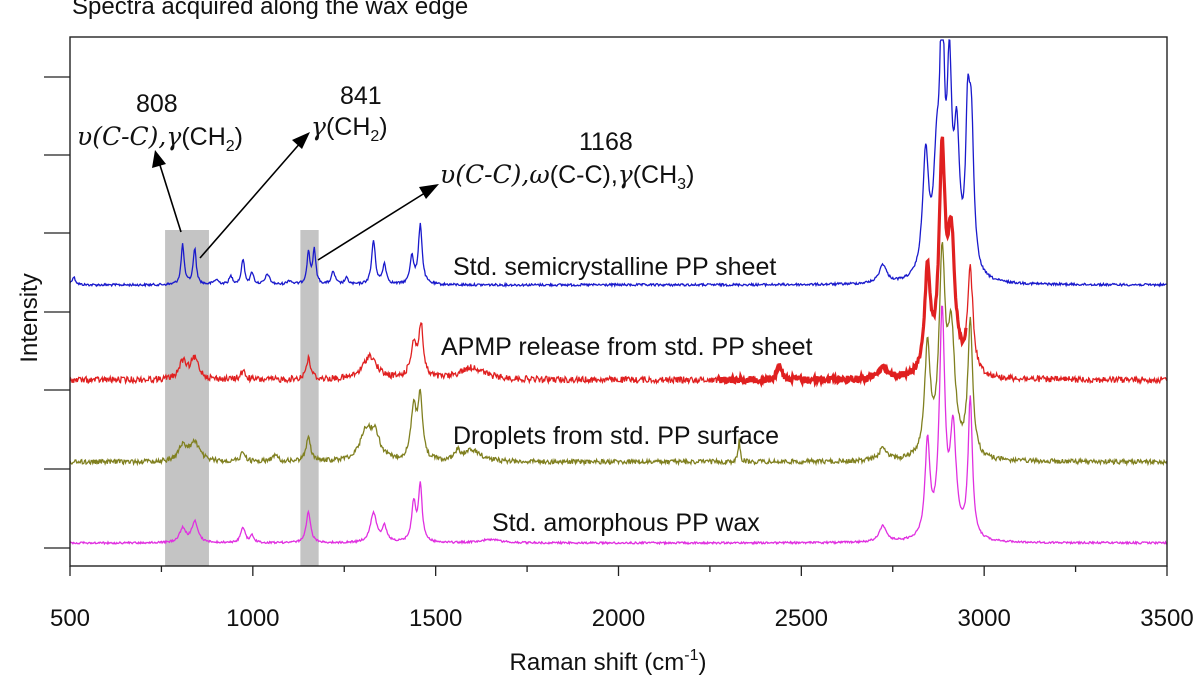 The image size is (1204, 679). What do you see at coordinates (57, 312) in the screenshot?
I see `y-axis-ticks` at bounding box center [57, 312].